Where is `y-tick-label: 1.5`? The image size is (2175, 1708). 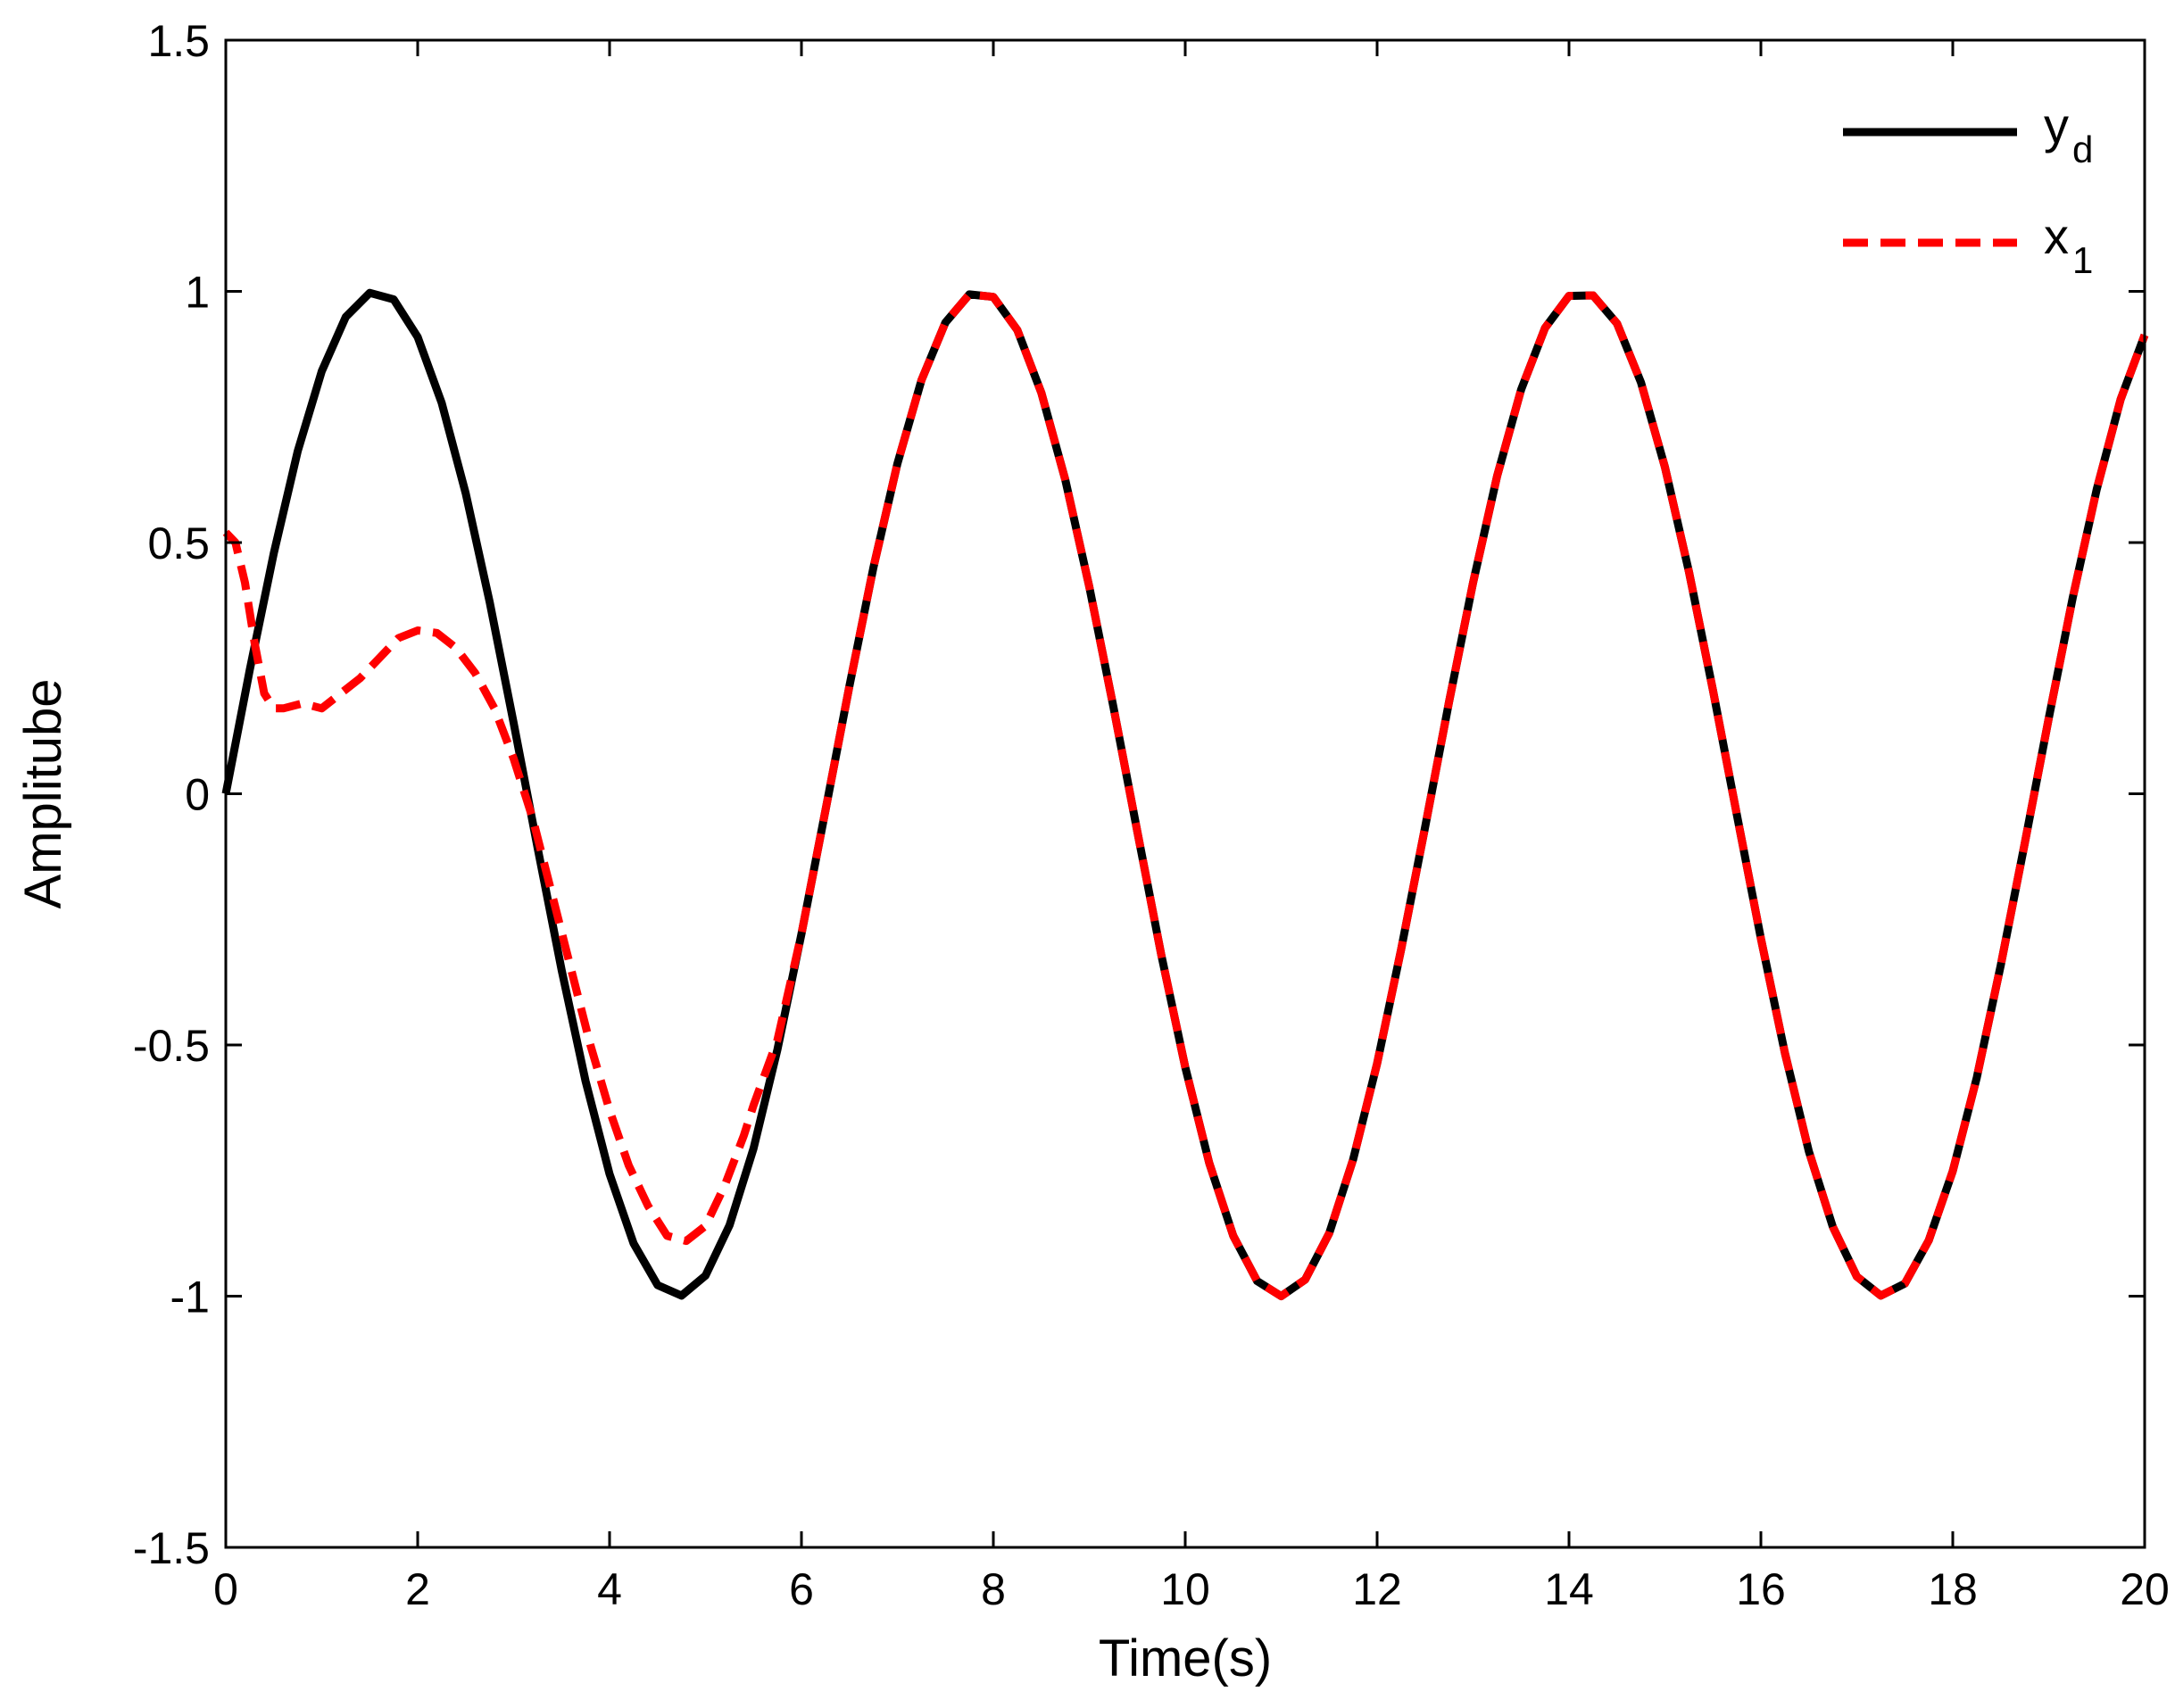 y-tick-label: 1.5 is located at coordinates (178, 41).